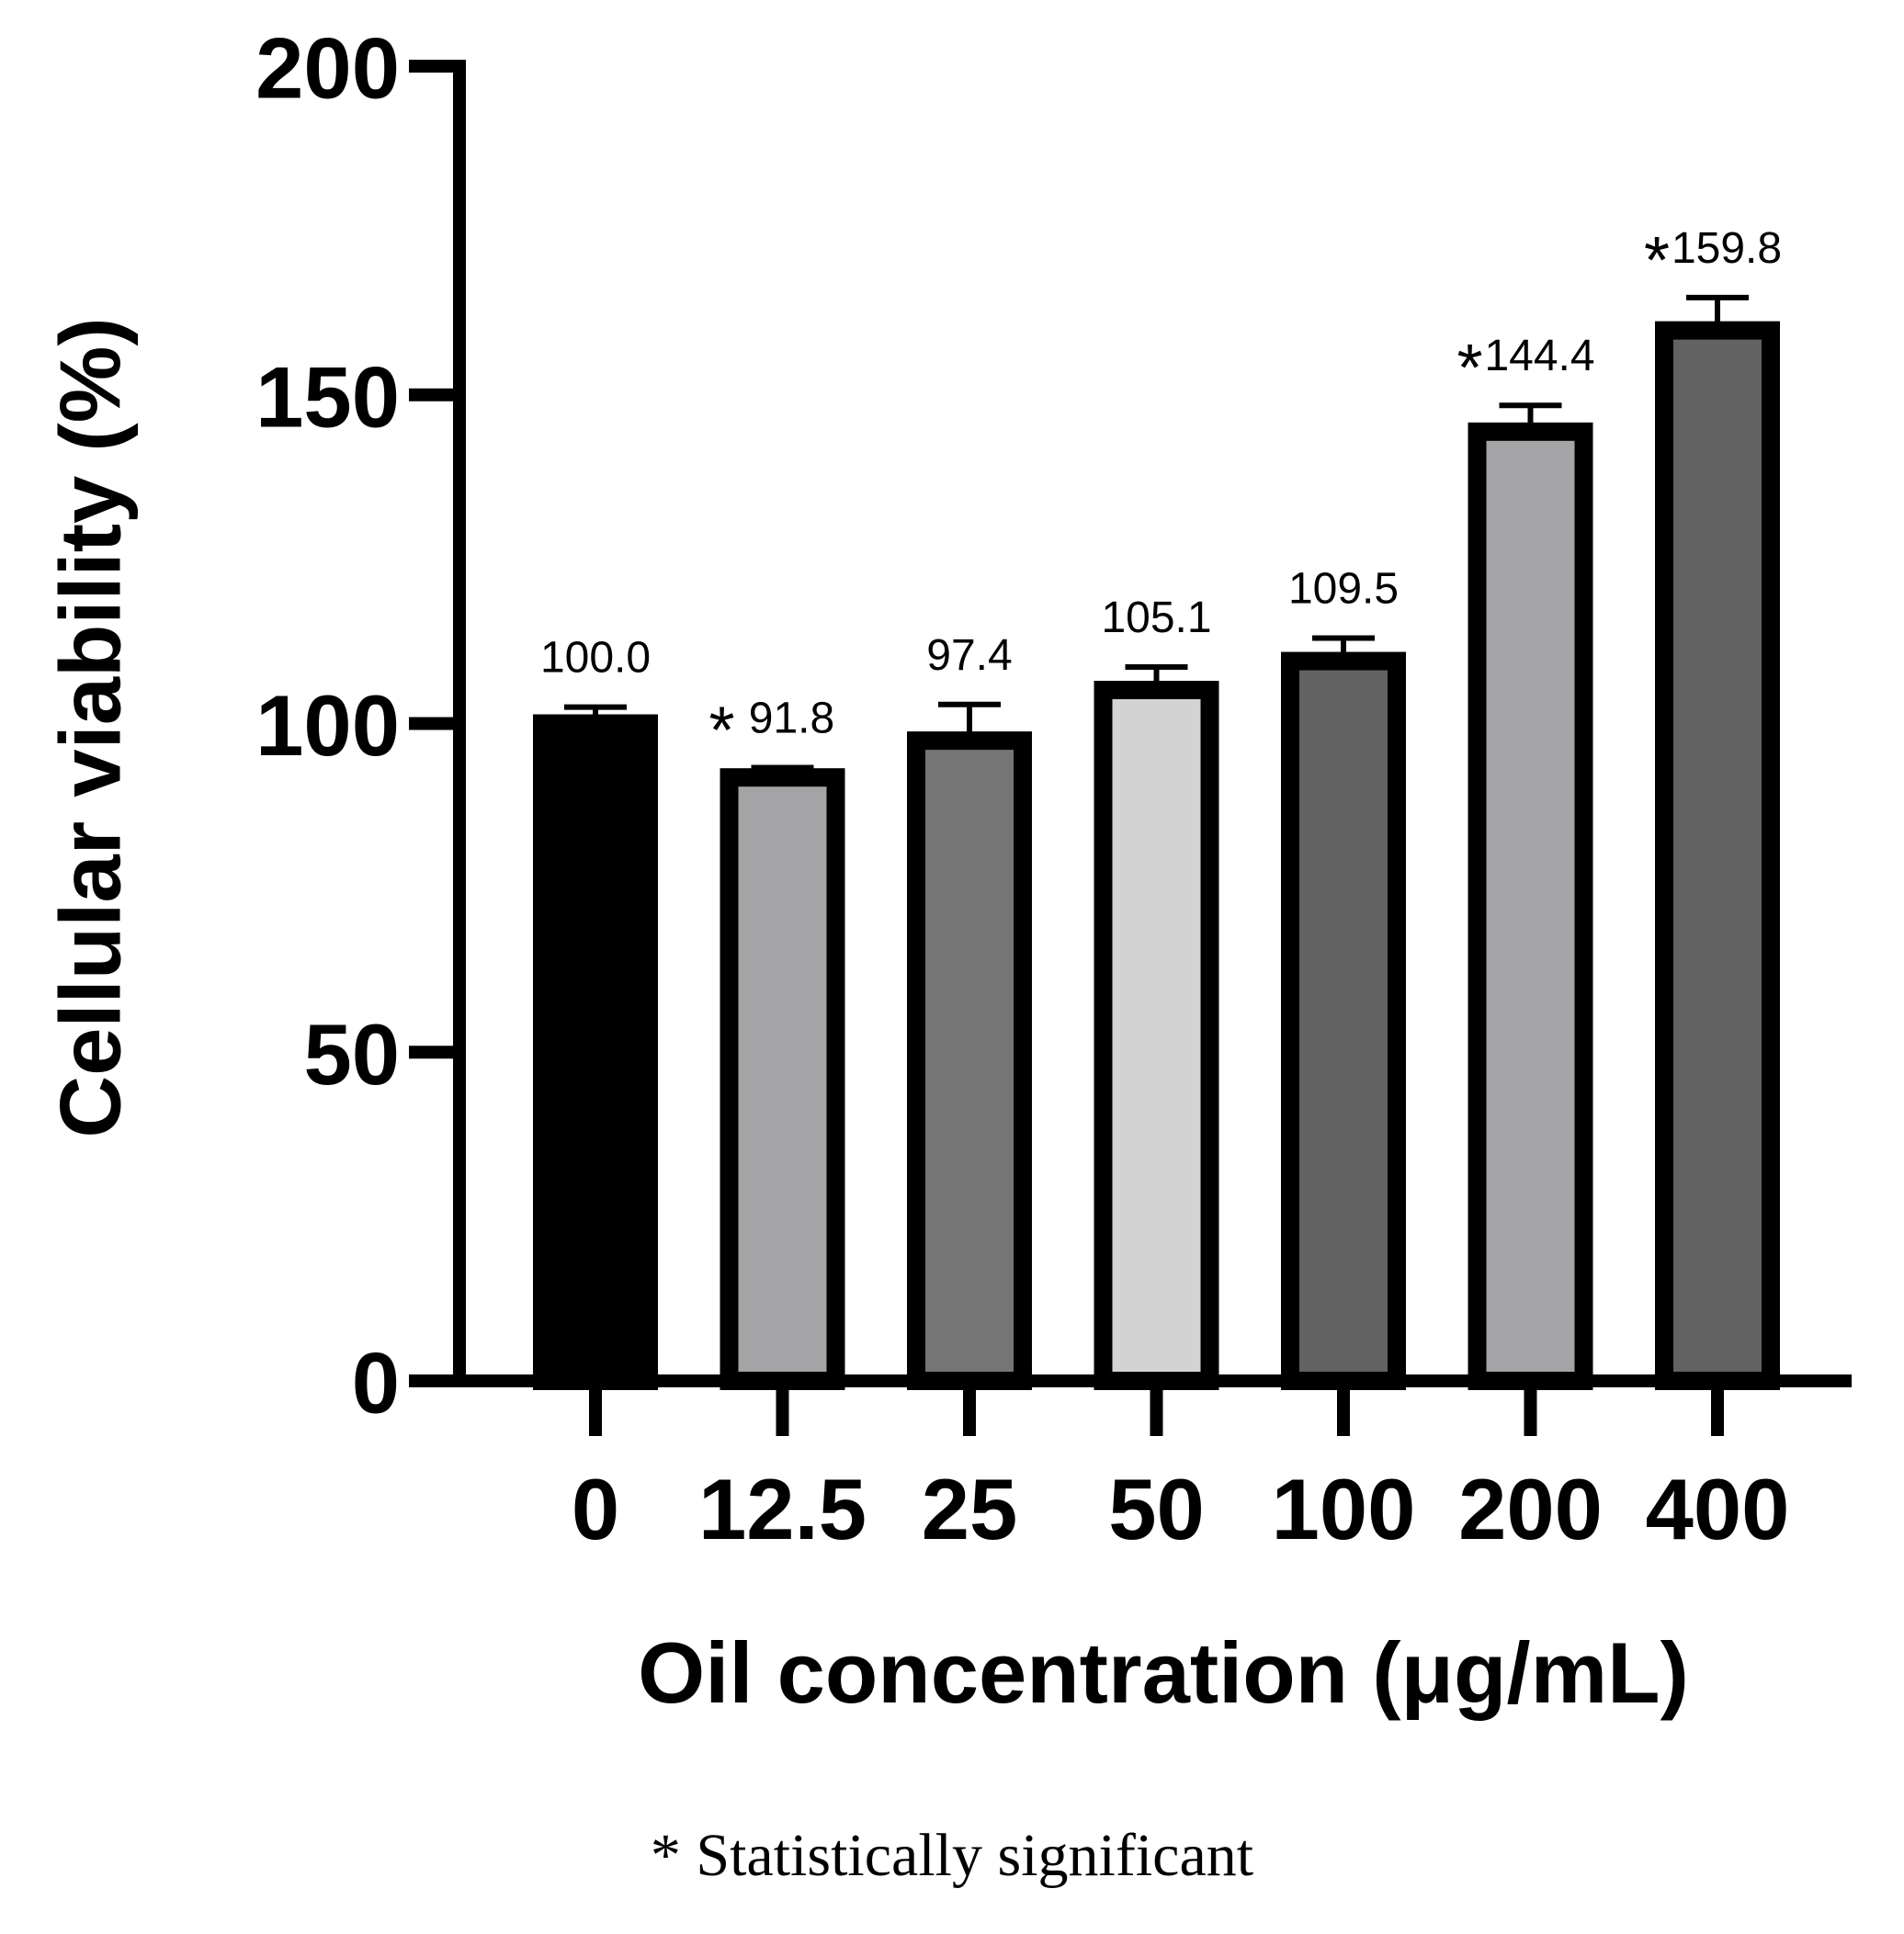 This screenshot has width=1904, height=1934. What do you see at coordinates (1718, 1509) in the screenshot?
I see `x-tick-label: 400` at bounding box center [1718, 1509].